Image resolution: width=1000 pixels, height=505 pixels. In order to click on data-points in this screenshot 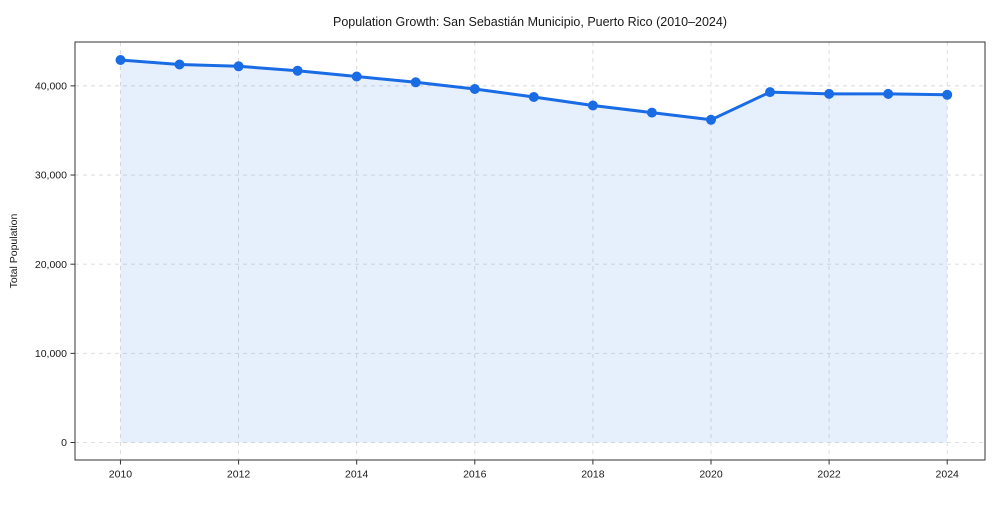, I will do `click(534, 90)`.